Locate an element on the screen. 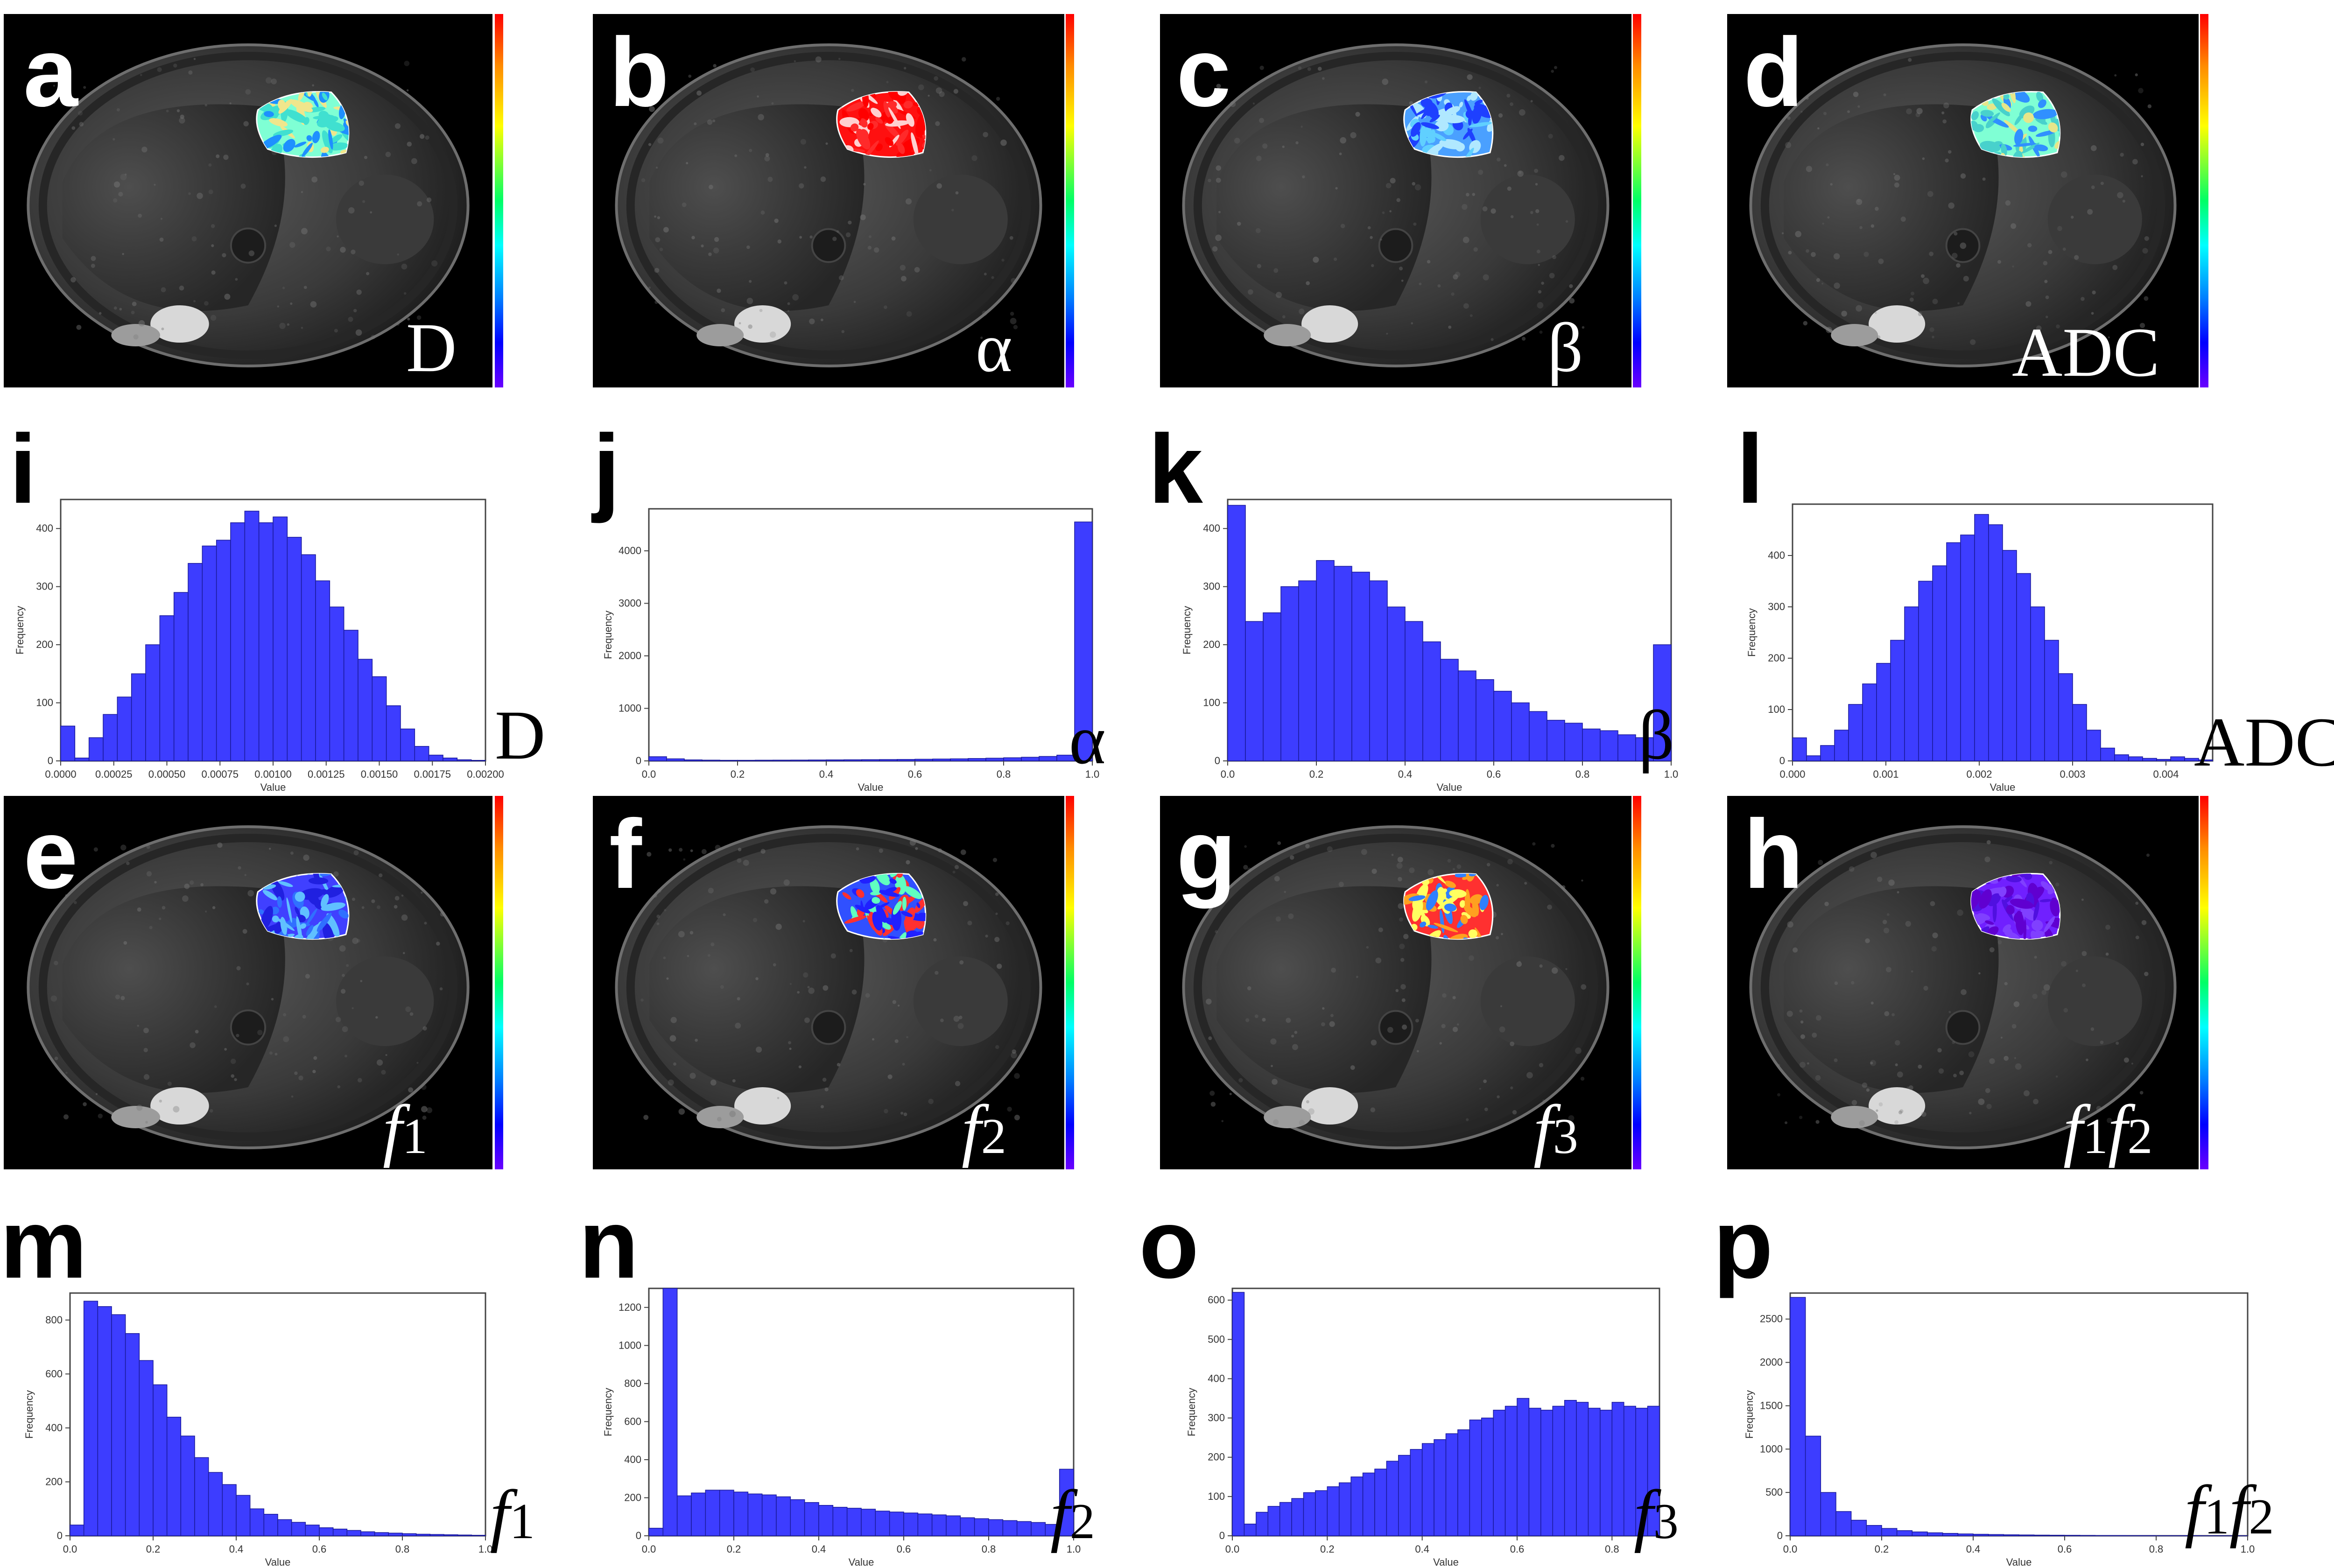  y-tick-label: 400 is located at coordinates (44, 528).